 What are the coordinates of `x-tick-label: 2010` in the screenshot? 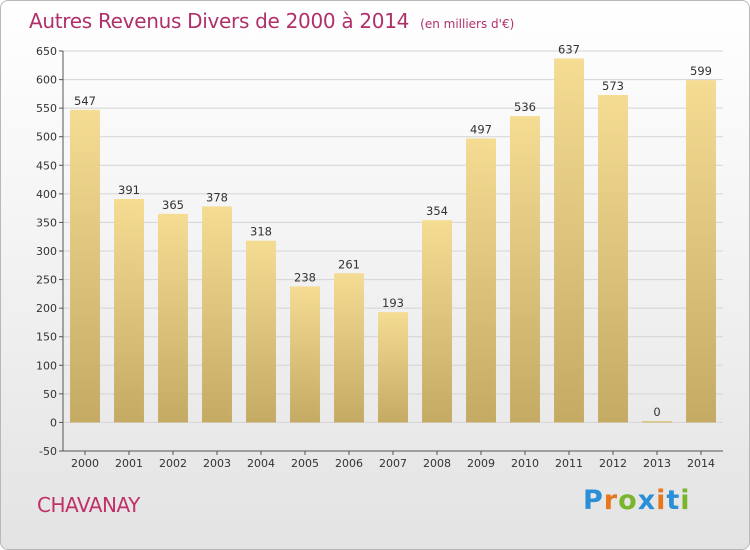 It's located at (525, 463).